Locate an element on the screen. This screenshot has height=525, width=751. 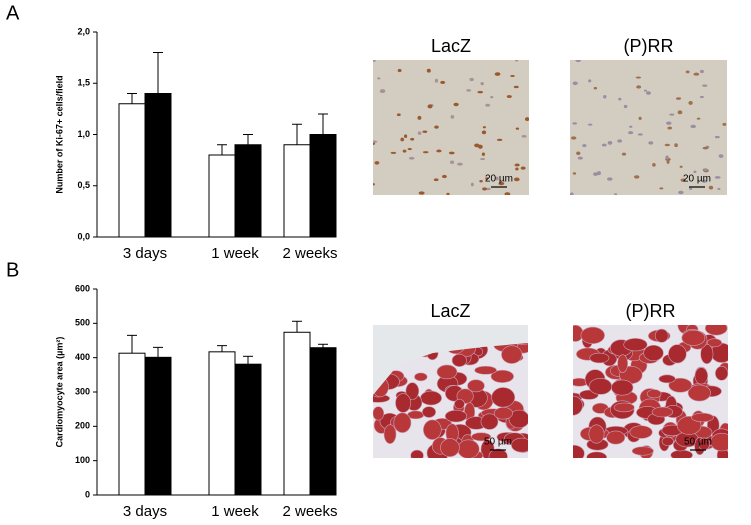
tissue is located at coordinates (451, 127).